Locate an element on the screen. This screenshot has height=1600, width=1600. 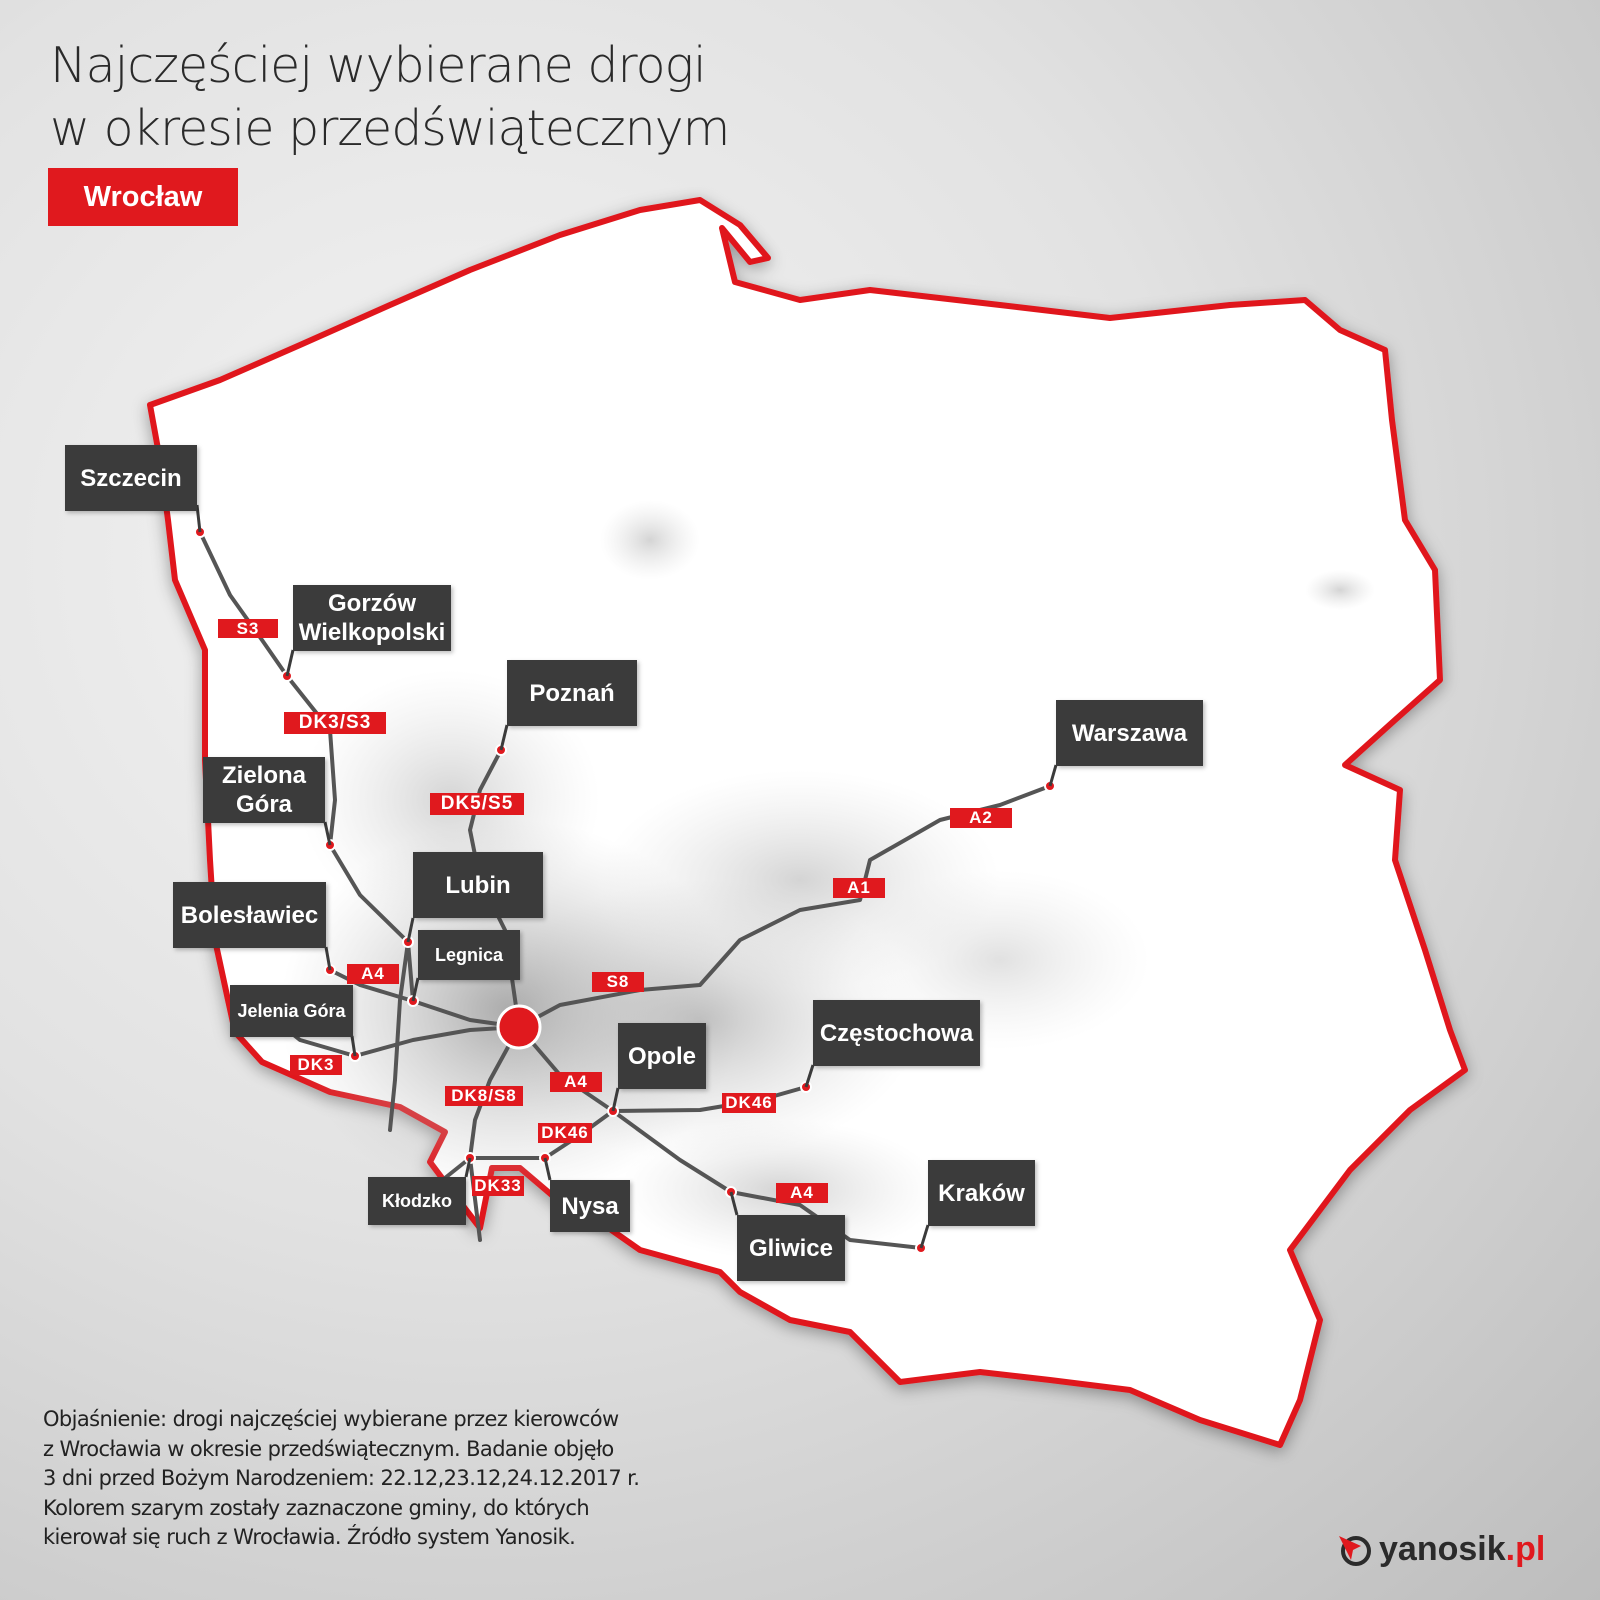
logo-name: yanosik is located at coordinates (1442, 1549).